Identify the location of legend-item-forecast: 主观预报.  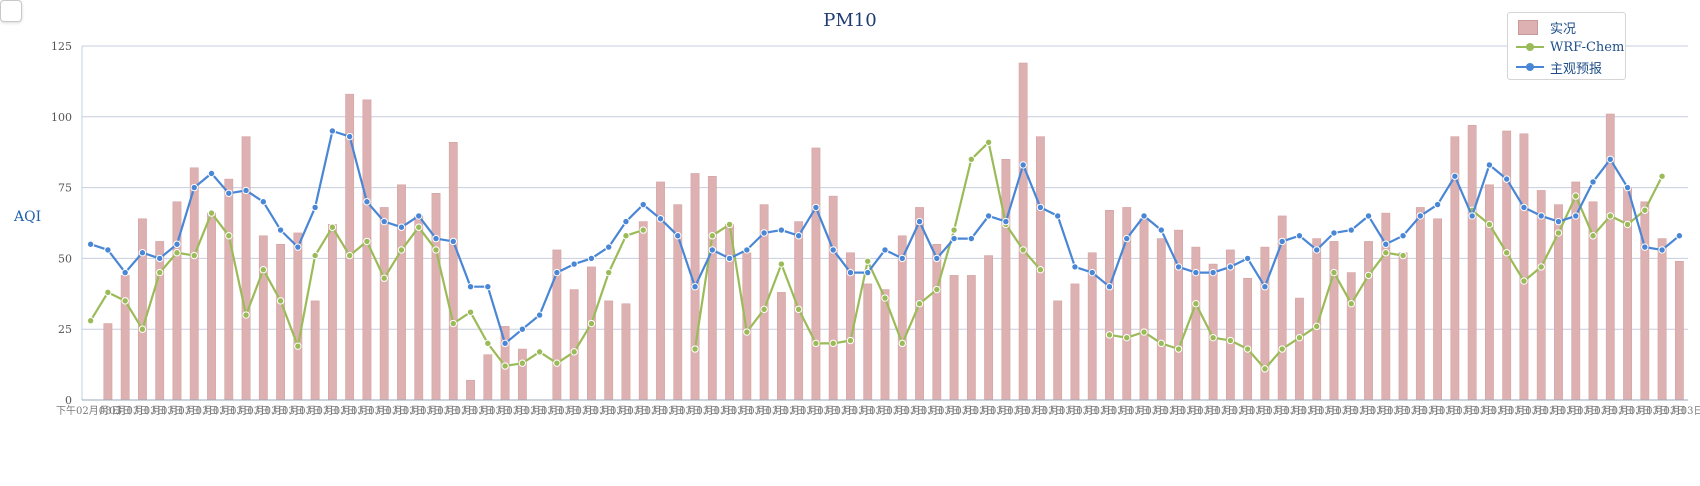
(1559, 67).